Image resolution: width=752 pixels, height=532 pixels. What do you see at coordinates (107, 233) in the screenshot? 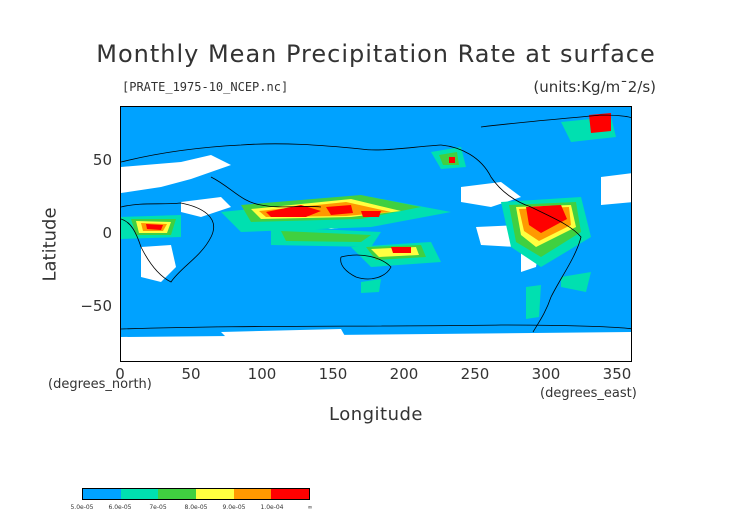
I see `lat-tick: 0` at bounding box center [107, 233].